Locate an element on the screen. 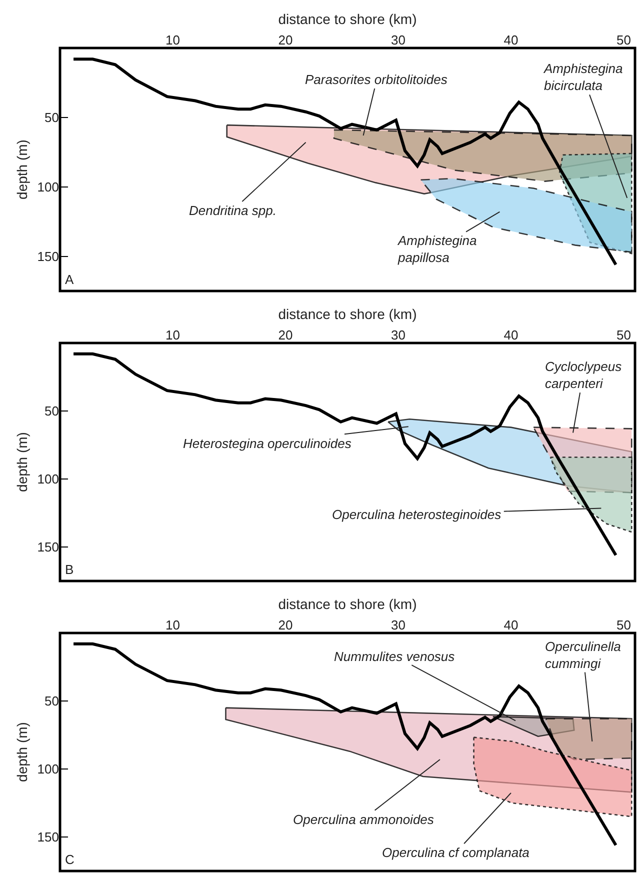  annotation: Parasorites orbitolitoides is located at coordinates (376, 79).